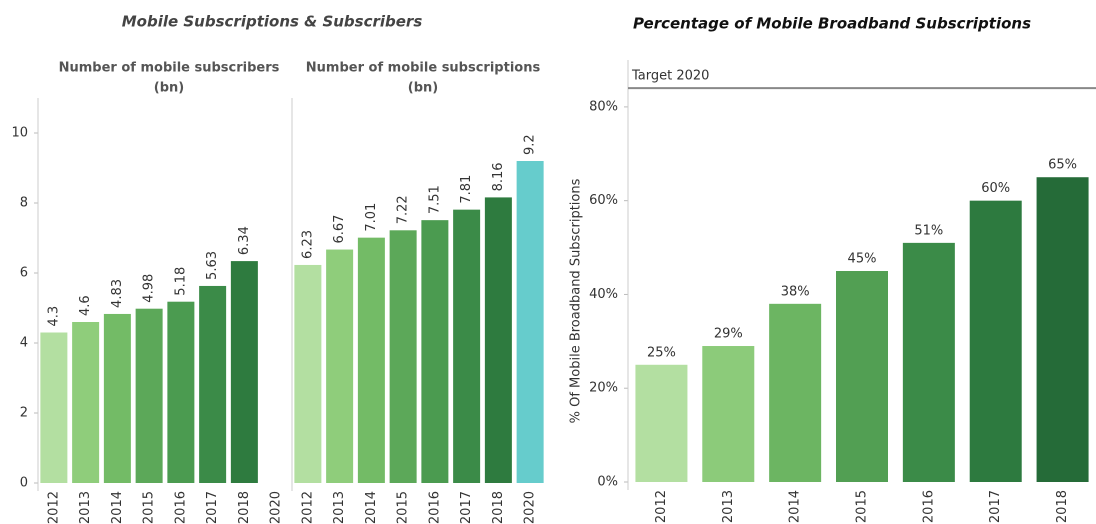  What do you see at coordinates (661, 352) in the screenshot?
I see `value-label: 25%` at bounding box center [661, 352].